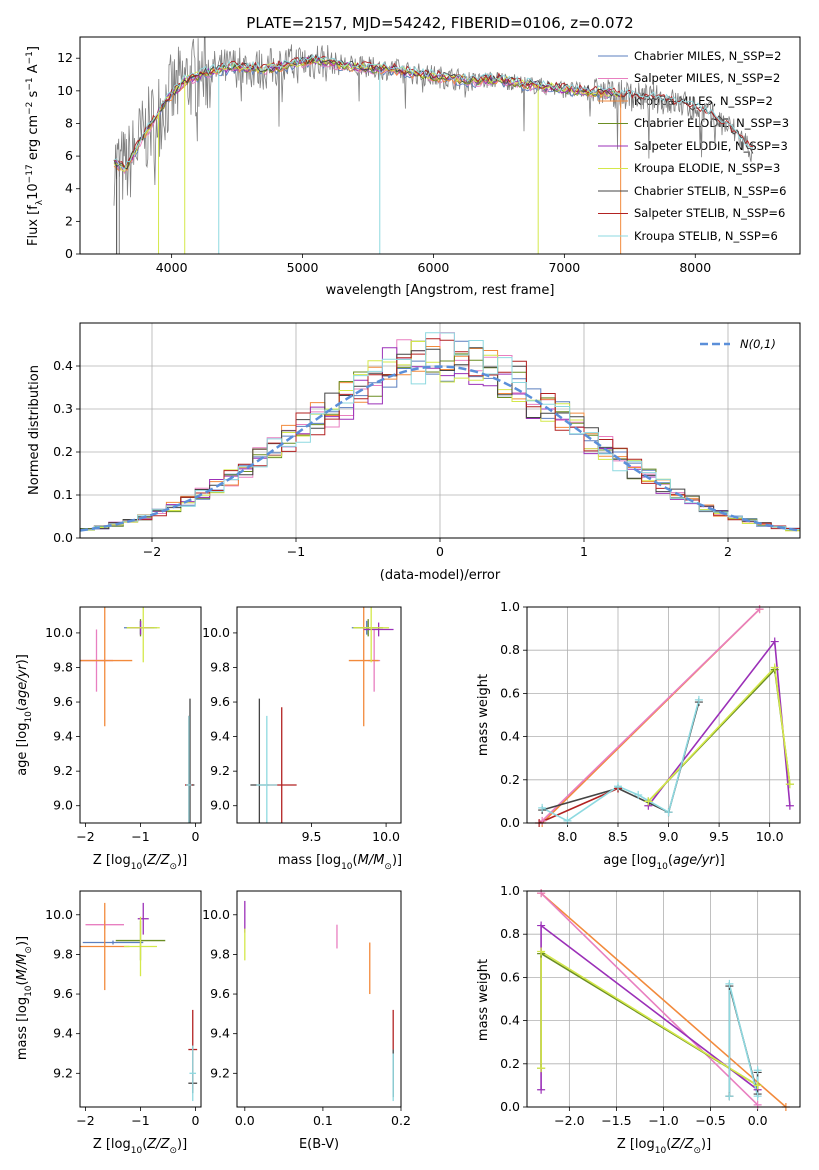  Describe the element at coordinates (312, 836) in the screenshot. I see `age-mass-xtick-label: 9.5` at that location.